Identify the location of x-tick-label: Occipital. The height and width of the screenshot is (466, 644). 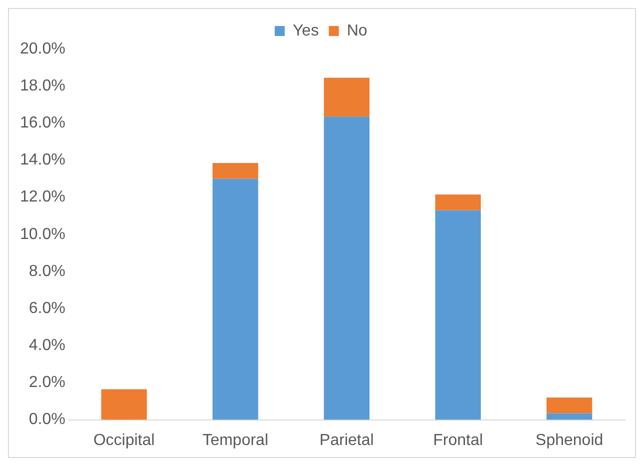
(124, 440).